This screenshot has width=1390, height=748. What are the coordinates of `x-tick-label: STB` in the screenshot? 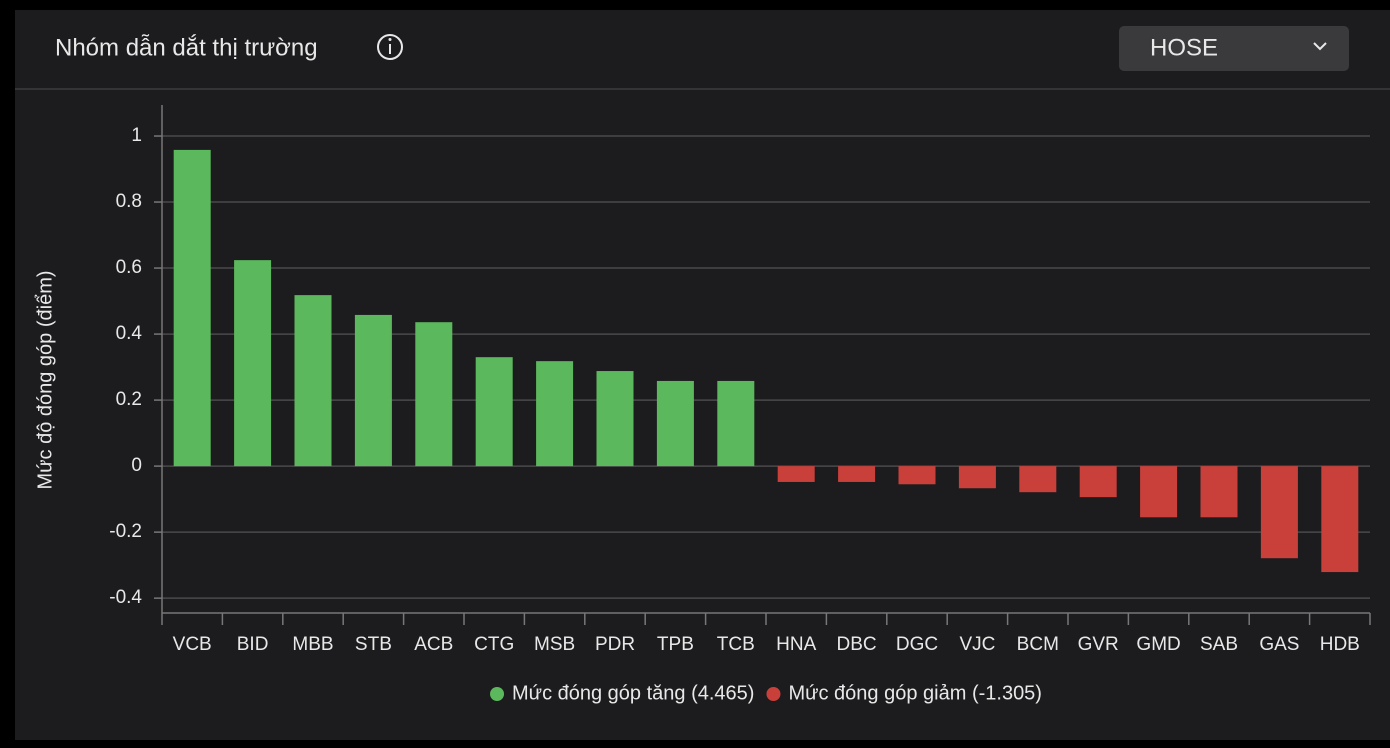 It's located at (373, 644).